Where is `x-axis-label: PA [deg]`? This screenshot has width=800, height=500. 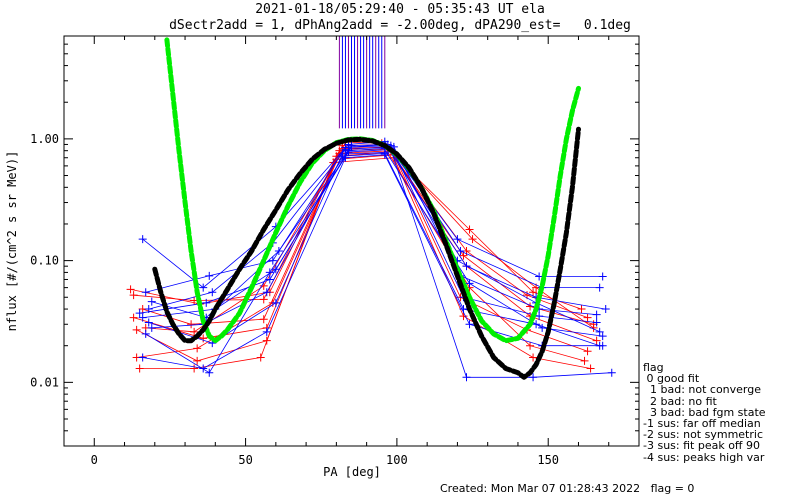 x-axis-label: PA [deg] is located at coordinates (352, 472).